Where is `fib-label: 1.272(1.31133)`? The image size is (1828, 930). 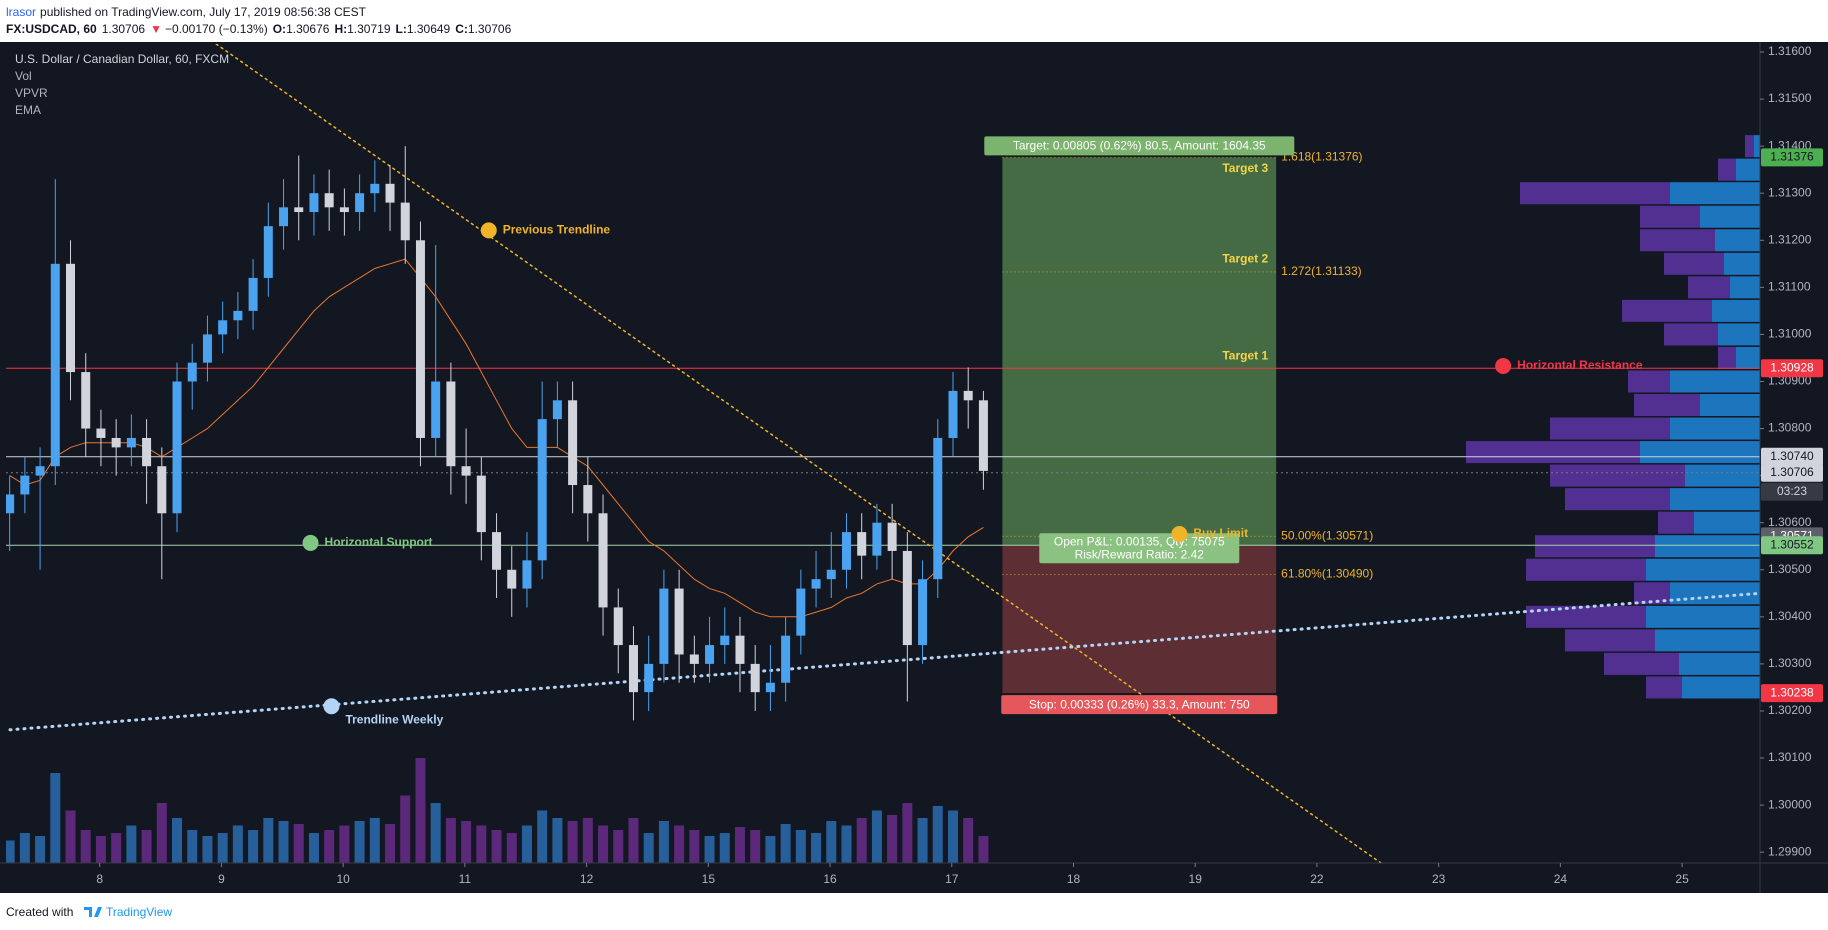
fib-label: 1.272(1.31133) is located at coordinates (1321, 271).